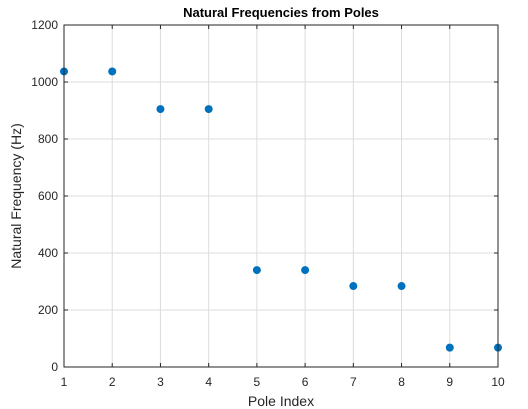 This screenshot has height=409, width=528. Describe the element at coordinates (449, 382) in the screenshot. I see `x-tick-label: 9` at that location.